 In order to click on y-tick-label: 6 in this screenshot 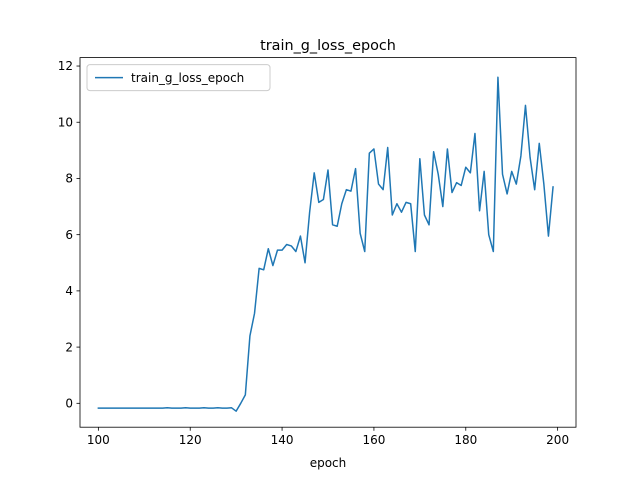, I will do `click(69, 235)`.